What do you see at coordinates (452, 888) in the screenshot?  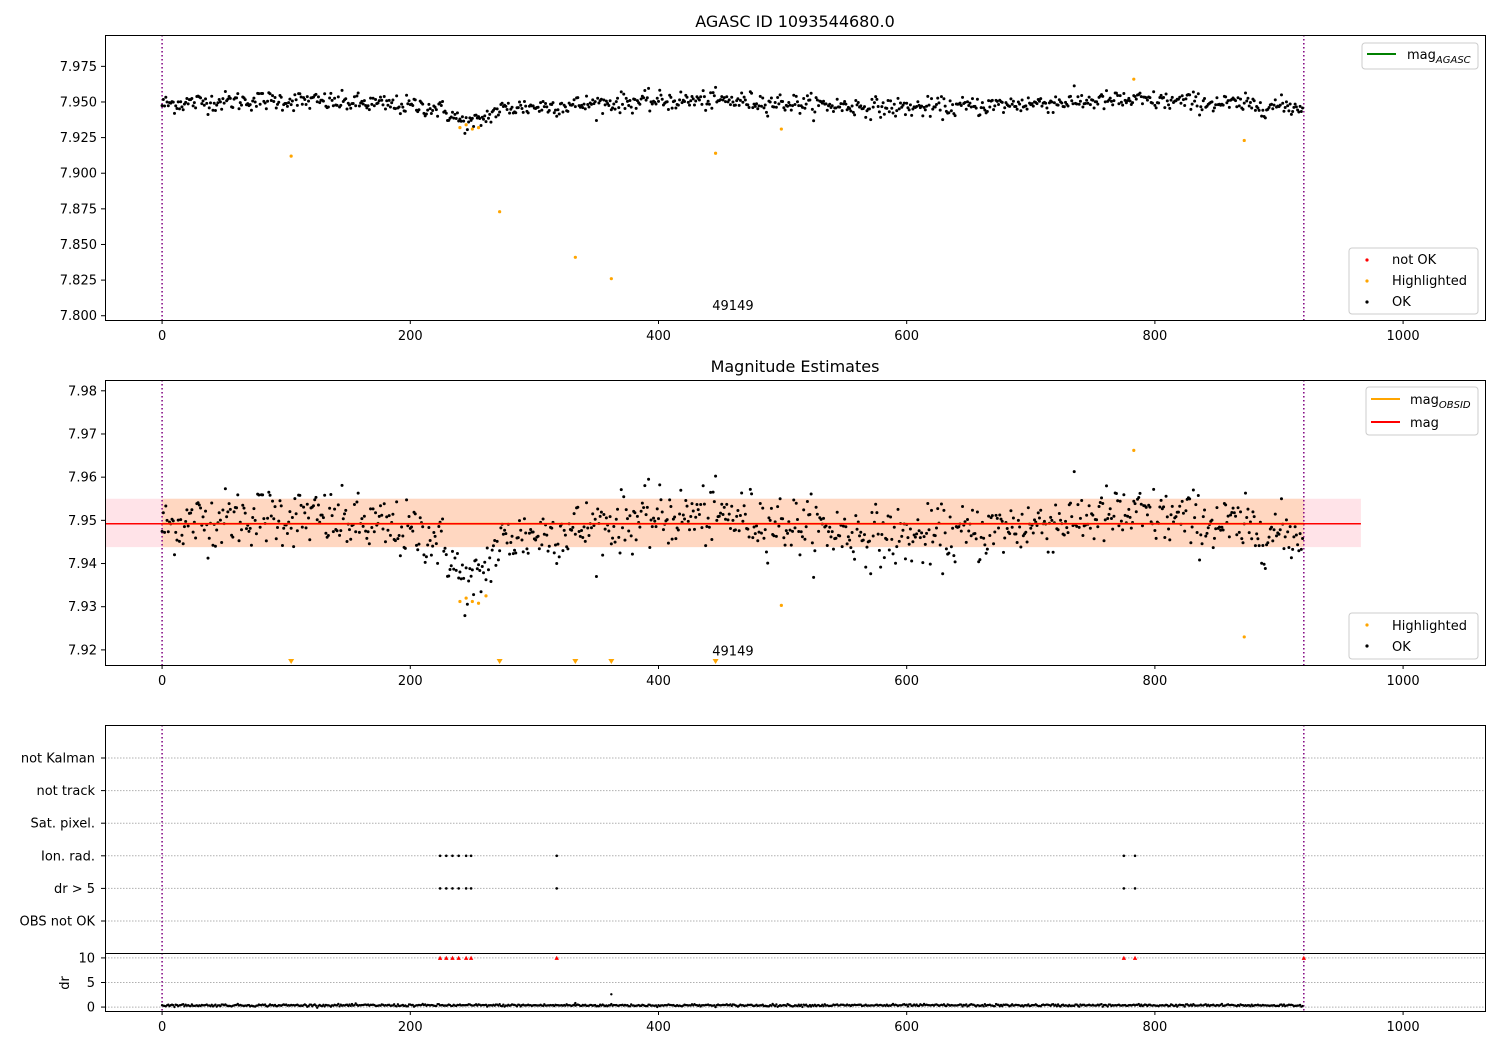 I see `flag-point` at bounding box center [452, 888].